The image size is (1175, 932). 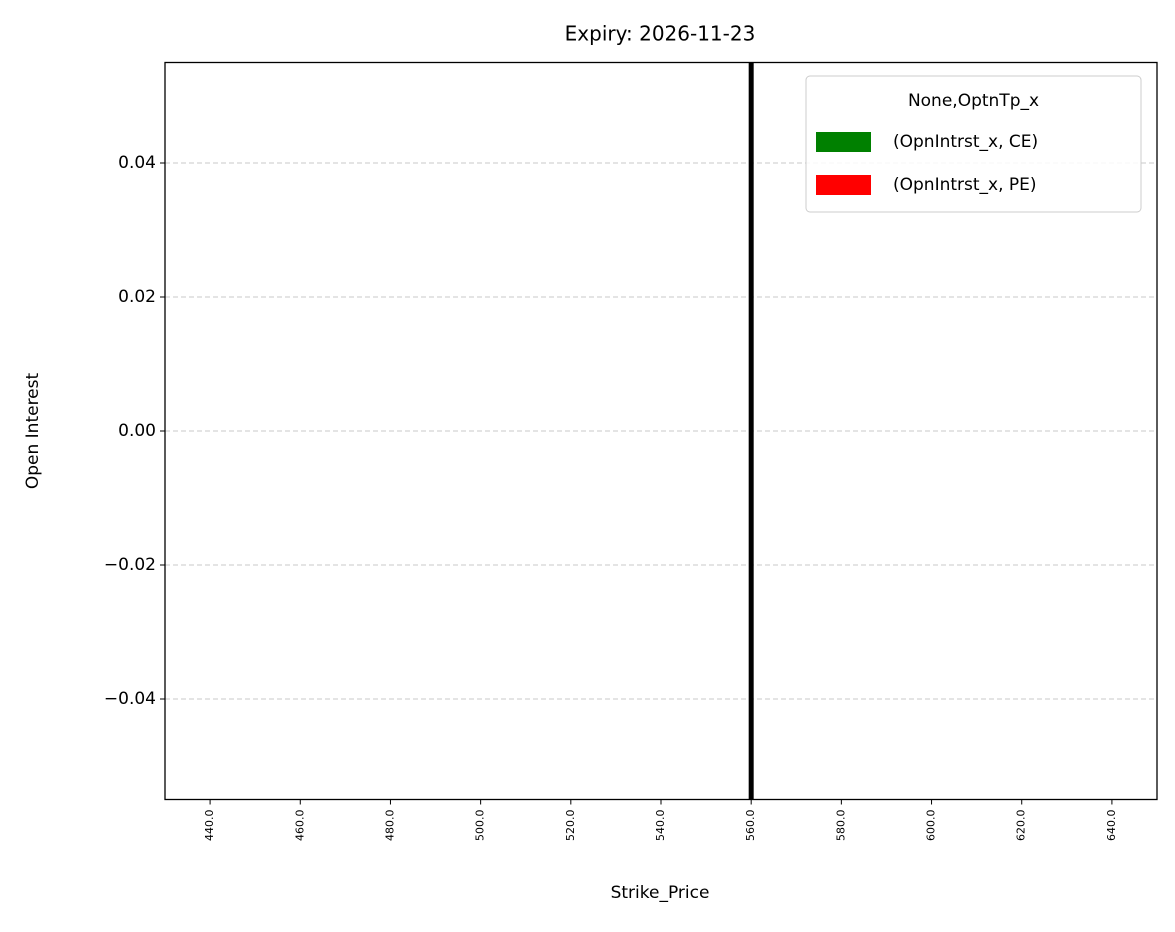 I want to click on y-axis-label: Open Interest, so click(x=33, y=431).